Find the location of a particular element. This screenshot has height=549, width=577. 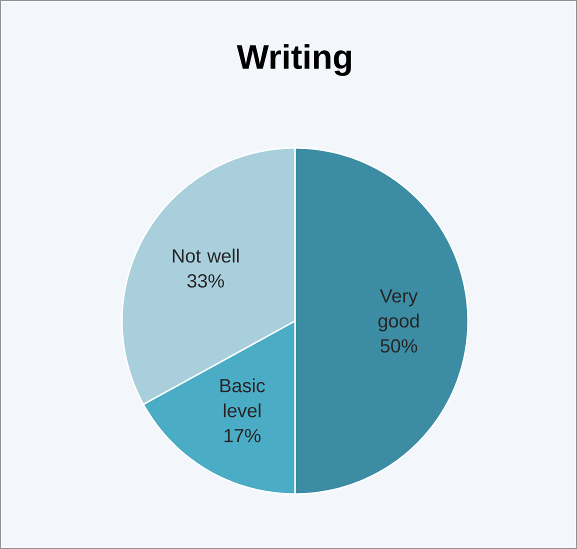

chart-title: Writing is located at coordinates (293, 60).